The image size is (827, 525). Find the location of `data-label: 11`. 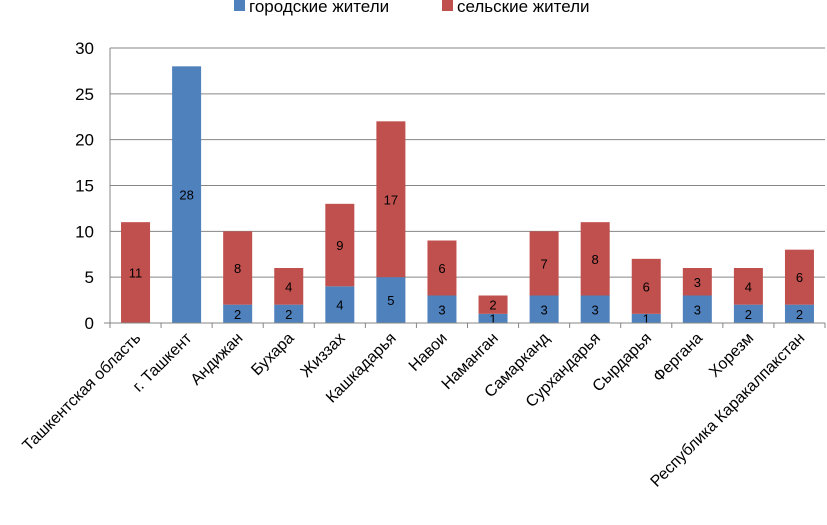

data-label: 11 is located at coordinates (136, 273).